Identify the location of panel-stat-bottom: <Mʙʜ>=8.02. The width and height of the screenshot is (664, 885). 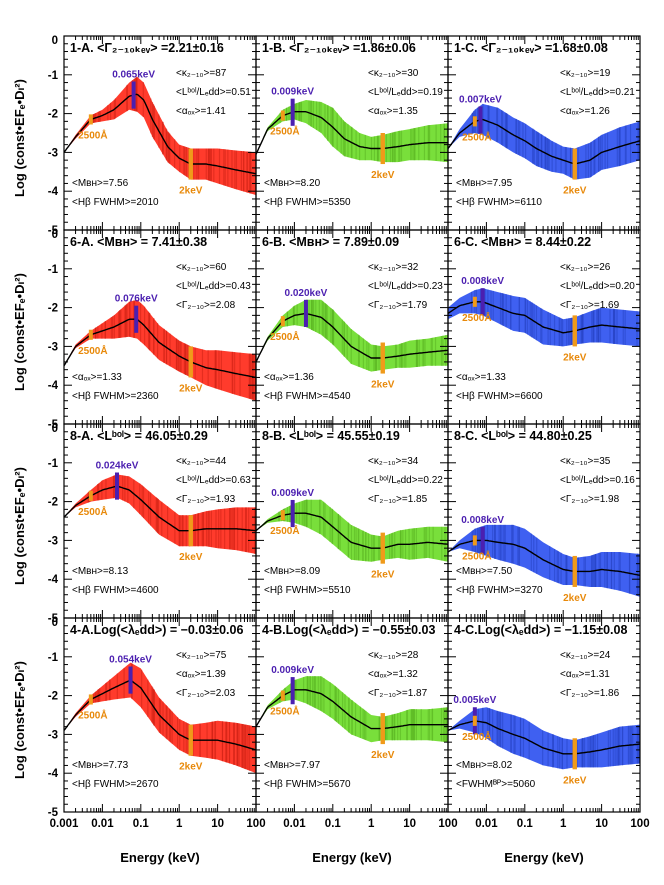
(484, 765).